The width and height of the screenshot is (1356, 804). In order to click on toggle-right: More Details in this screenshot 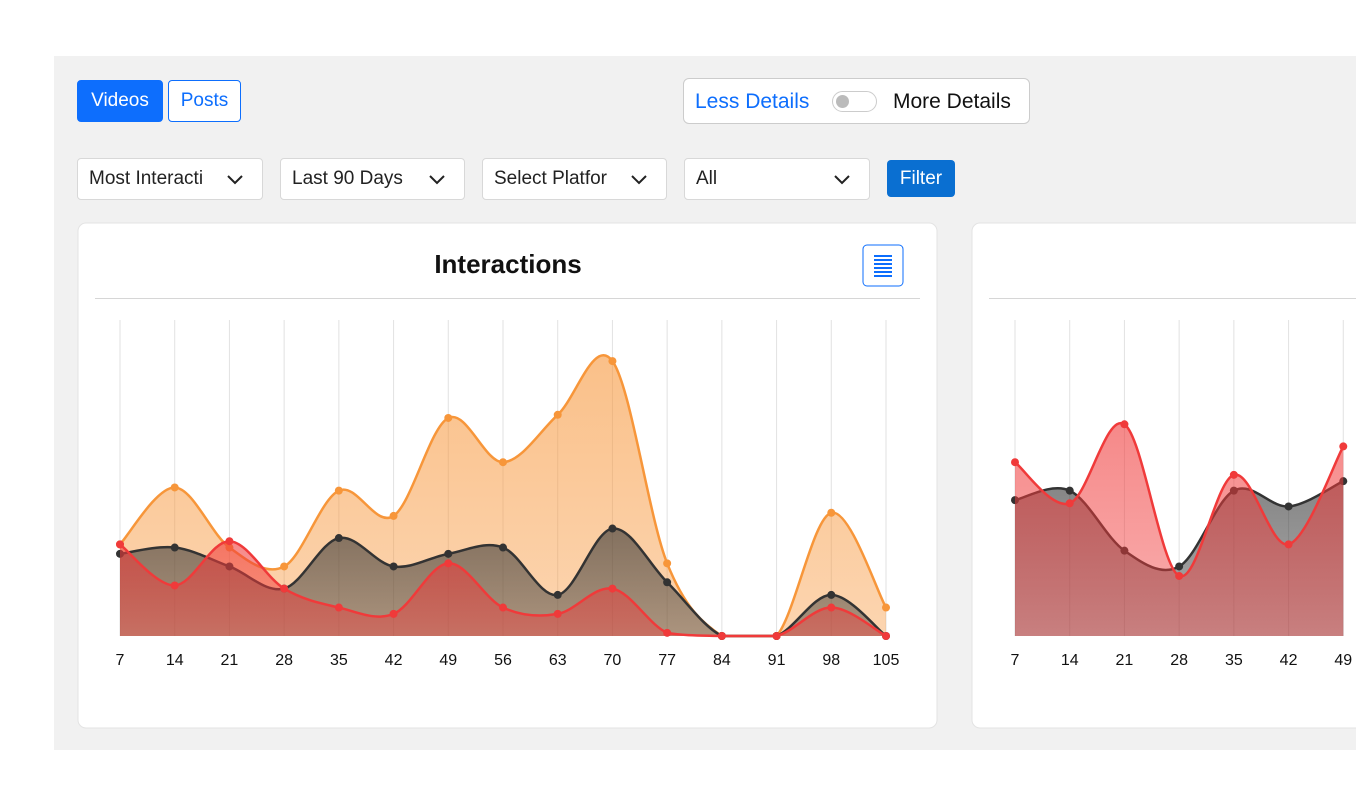, I will do `click(952, 101)`.